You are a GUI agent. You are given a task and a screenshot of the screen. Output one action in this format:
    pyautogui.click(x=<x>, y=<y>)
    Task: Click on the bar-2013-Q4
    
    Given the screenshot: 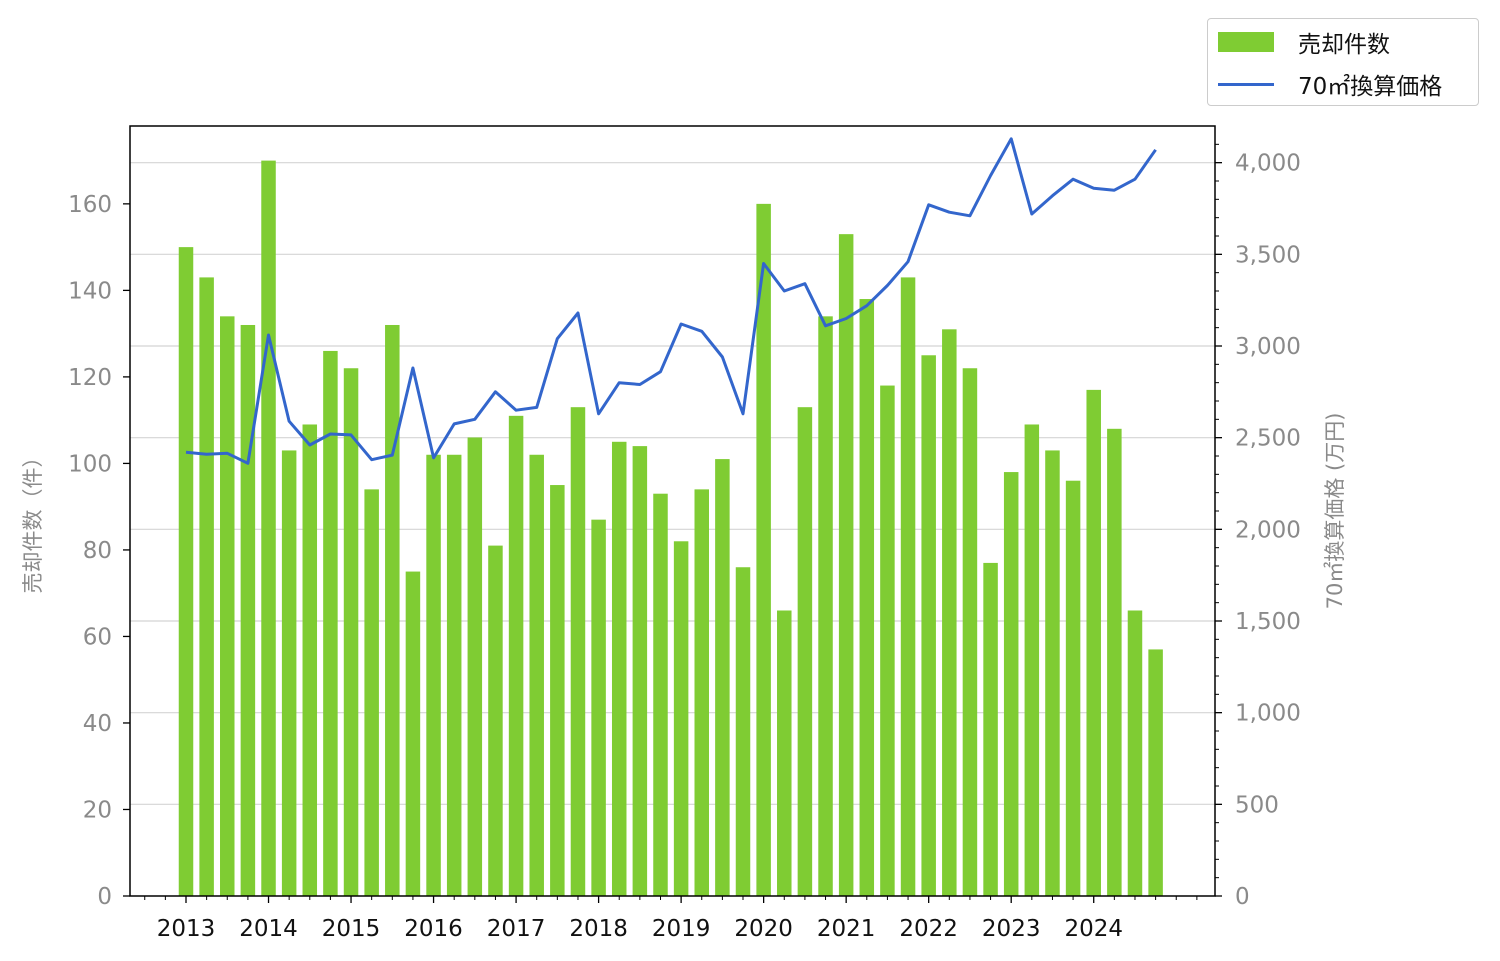 What is the action you would take?
    pyautogui.click(x=248, y=610)
    